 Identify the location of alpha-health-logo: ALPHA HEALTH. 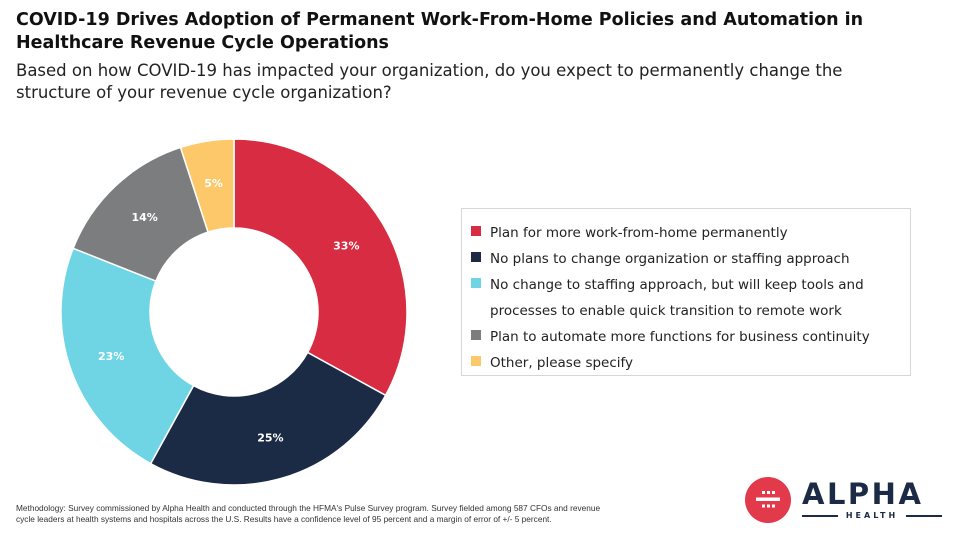
(844, 500).